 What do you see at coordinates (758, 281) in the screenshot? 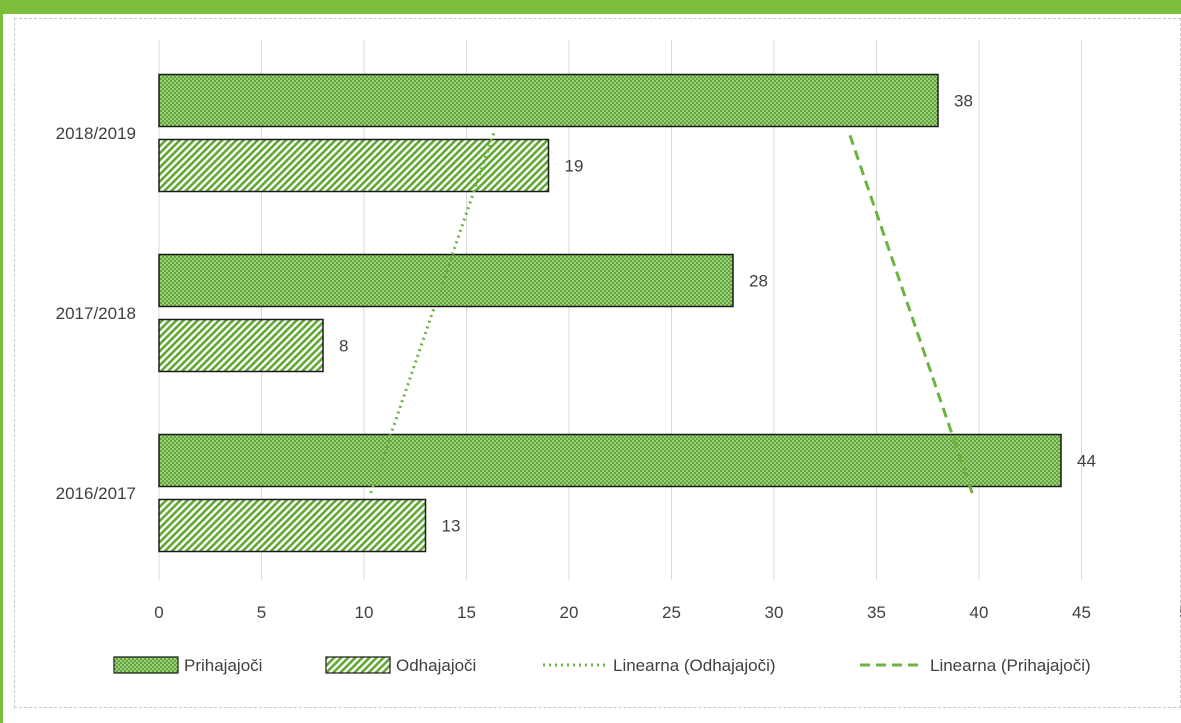
I see `data-label: 28` at bounding box center [758, 281].